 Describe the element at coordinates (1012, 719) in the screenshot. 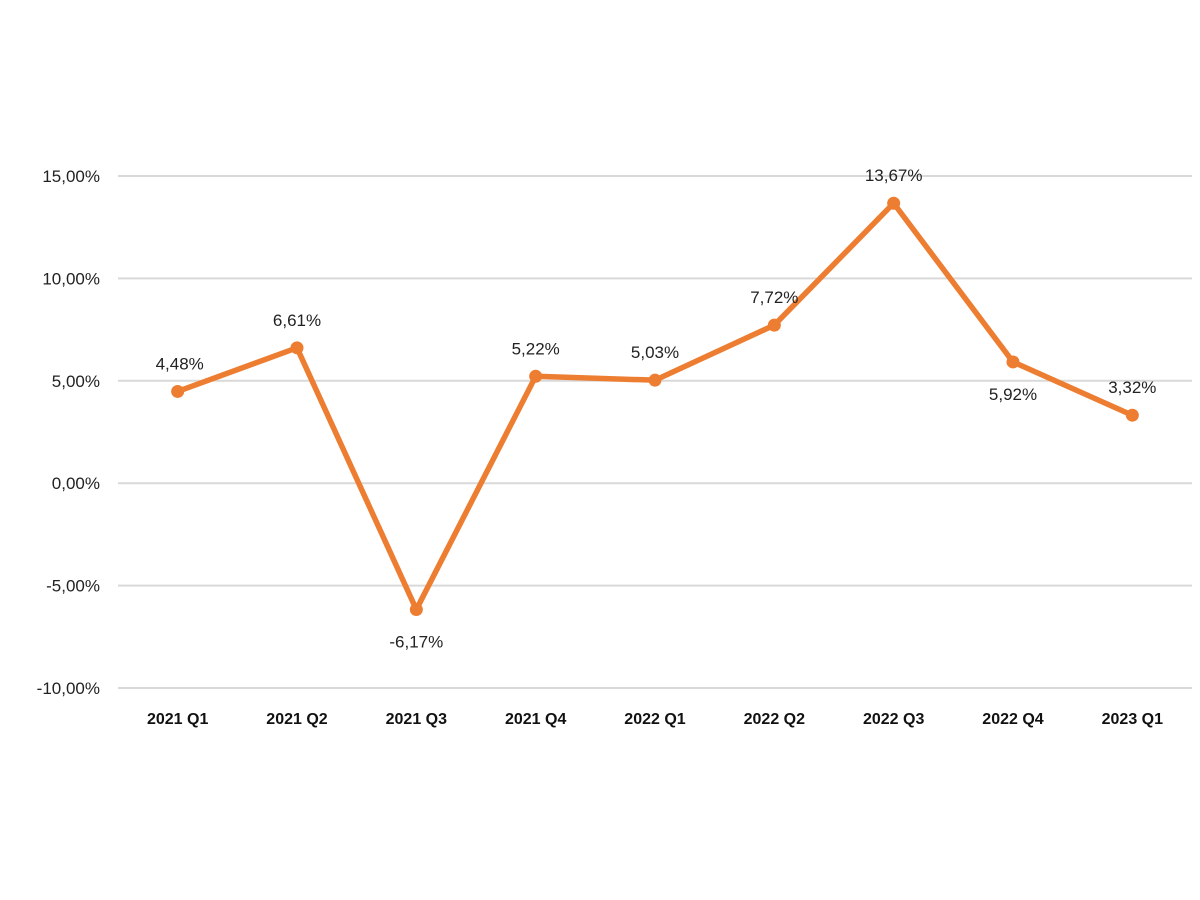

I see `x-tick-label: 2022 Q4` at that location.